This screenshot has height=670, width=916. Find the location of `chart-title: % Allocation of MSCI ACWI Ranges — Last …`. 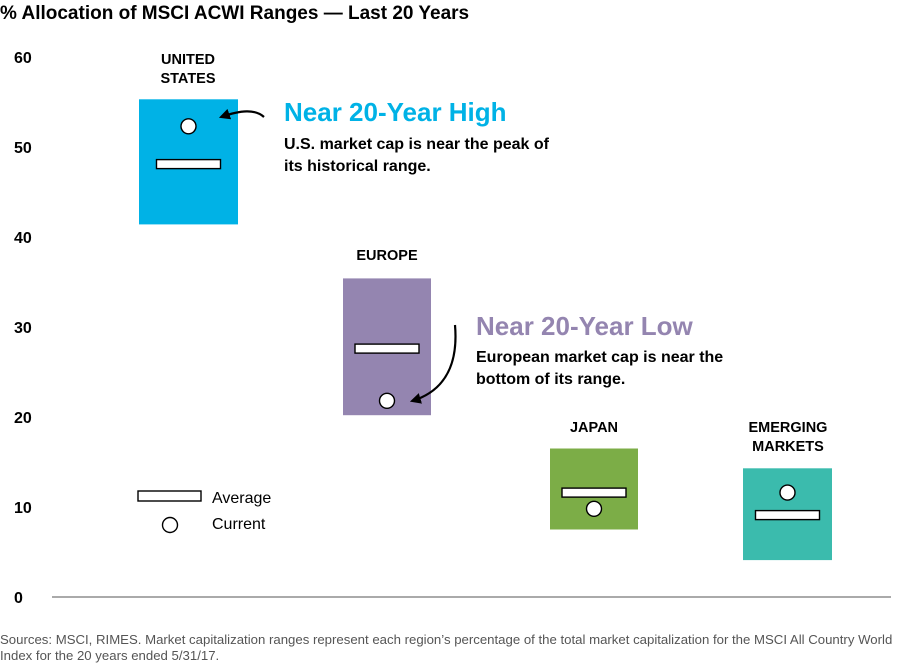

chart-title: % Allocation of MSCI ACWI Ranges — Last … is located at coordinates (235, 13).